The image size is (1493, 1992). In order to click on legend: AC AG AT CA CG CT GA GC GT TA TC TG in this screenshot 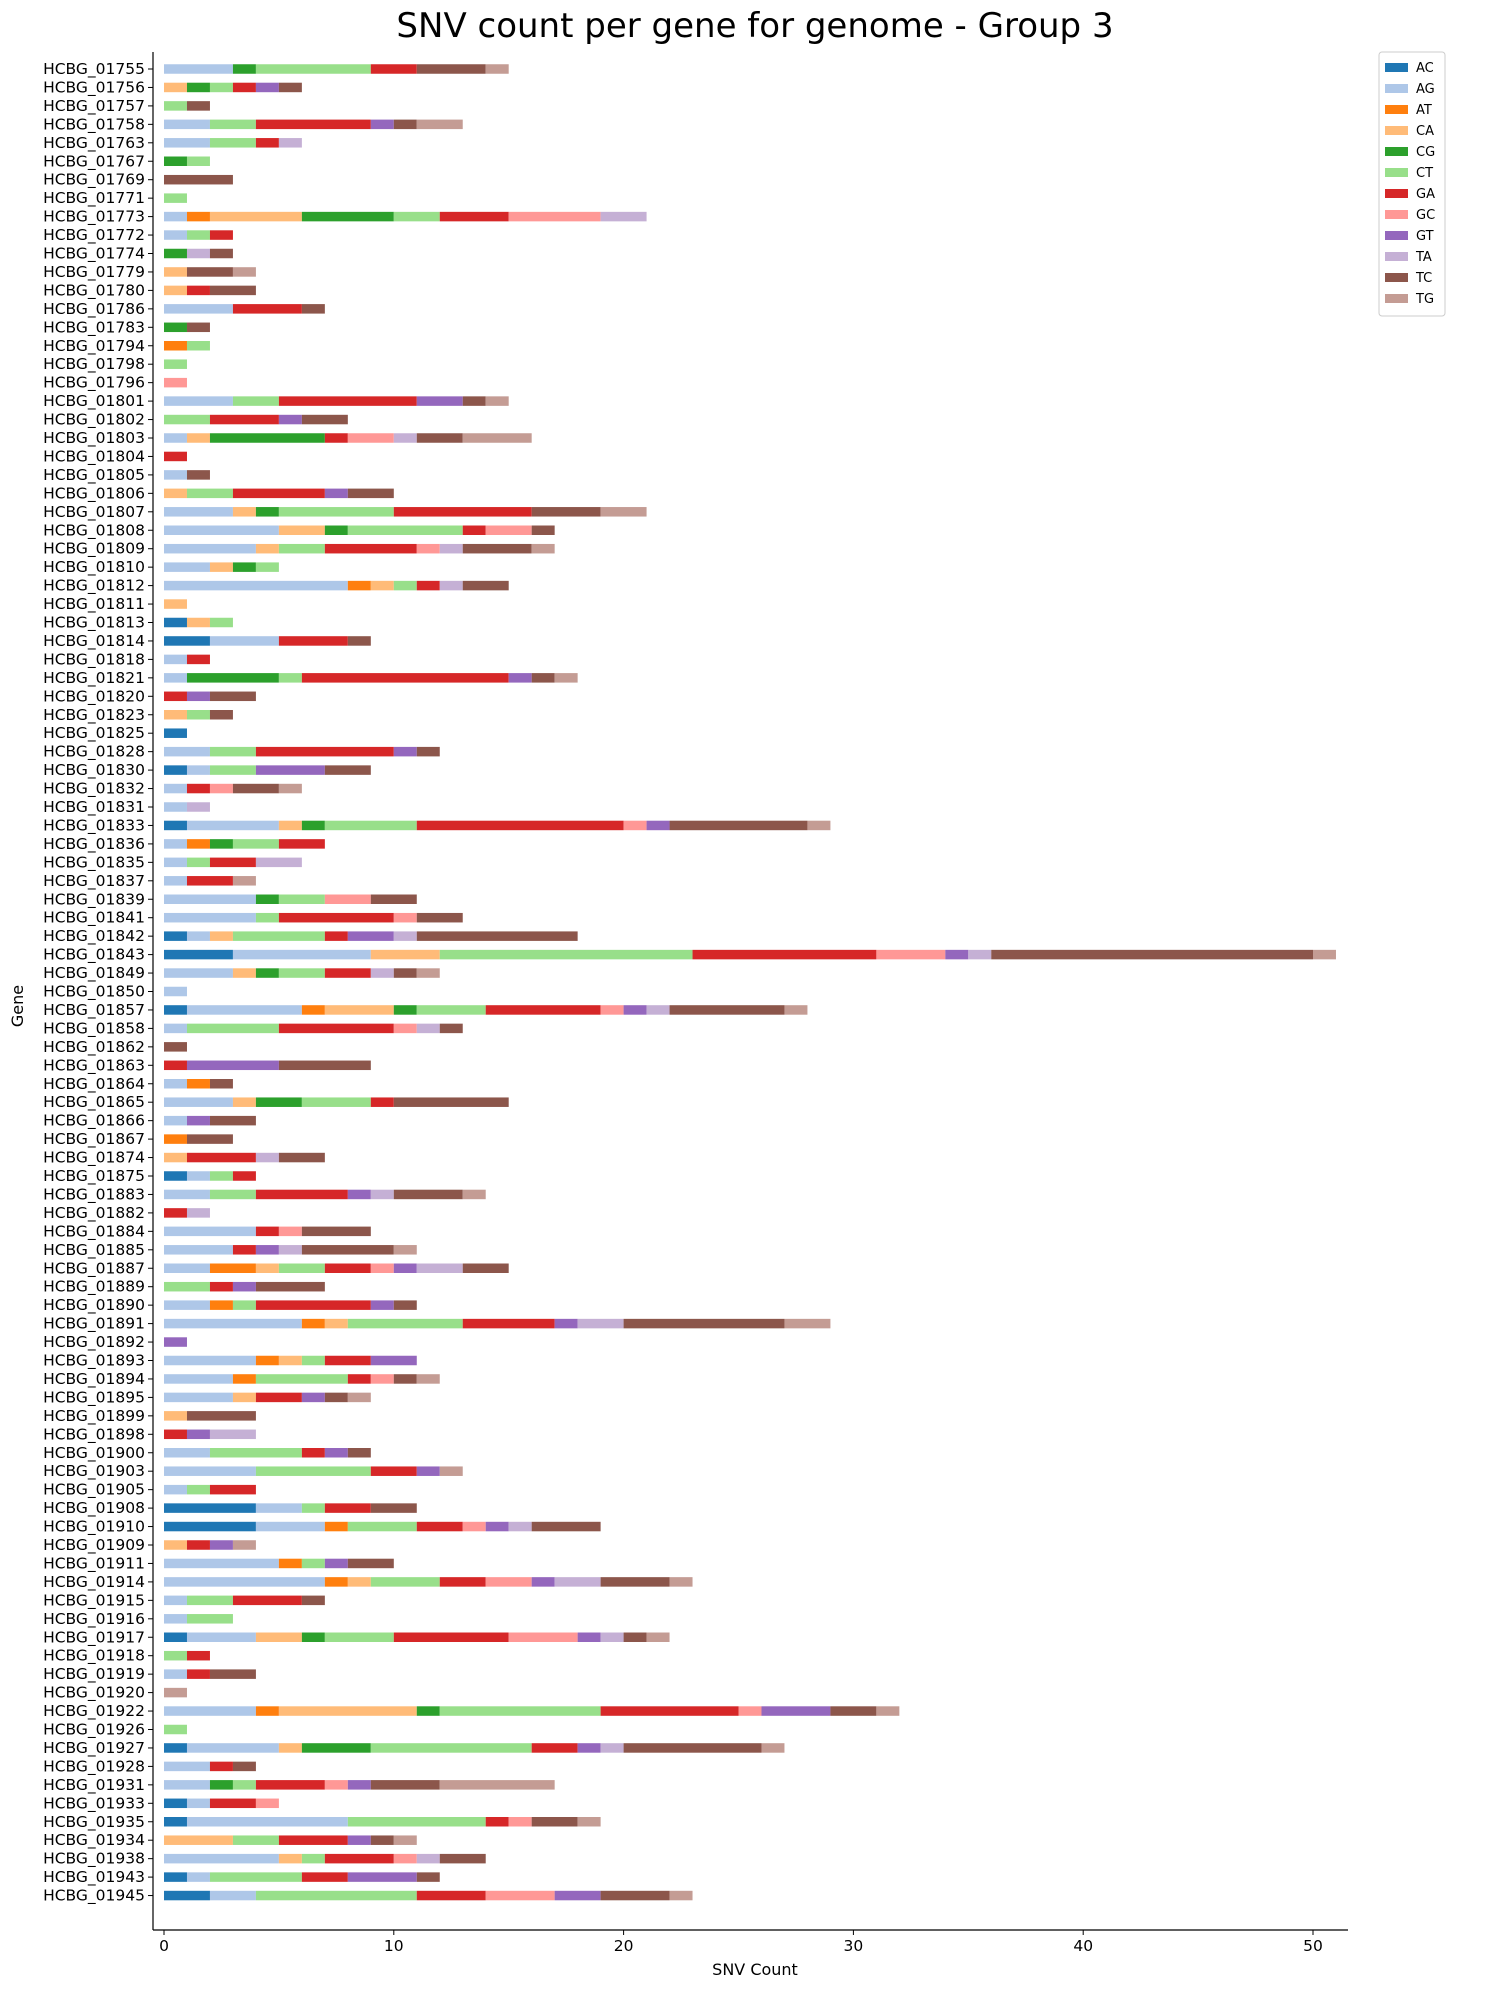, I will do `click(1412, 184)`.